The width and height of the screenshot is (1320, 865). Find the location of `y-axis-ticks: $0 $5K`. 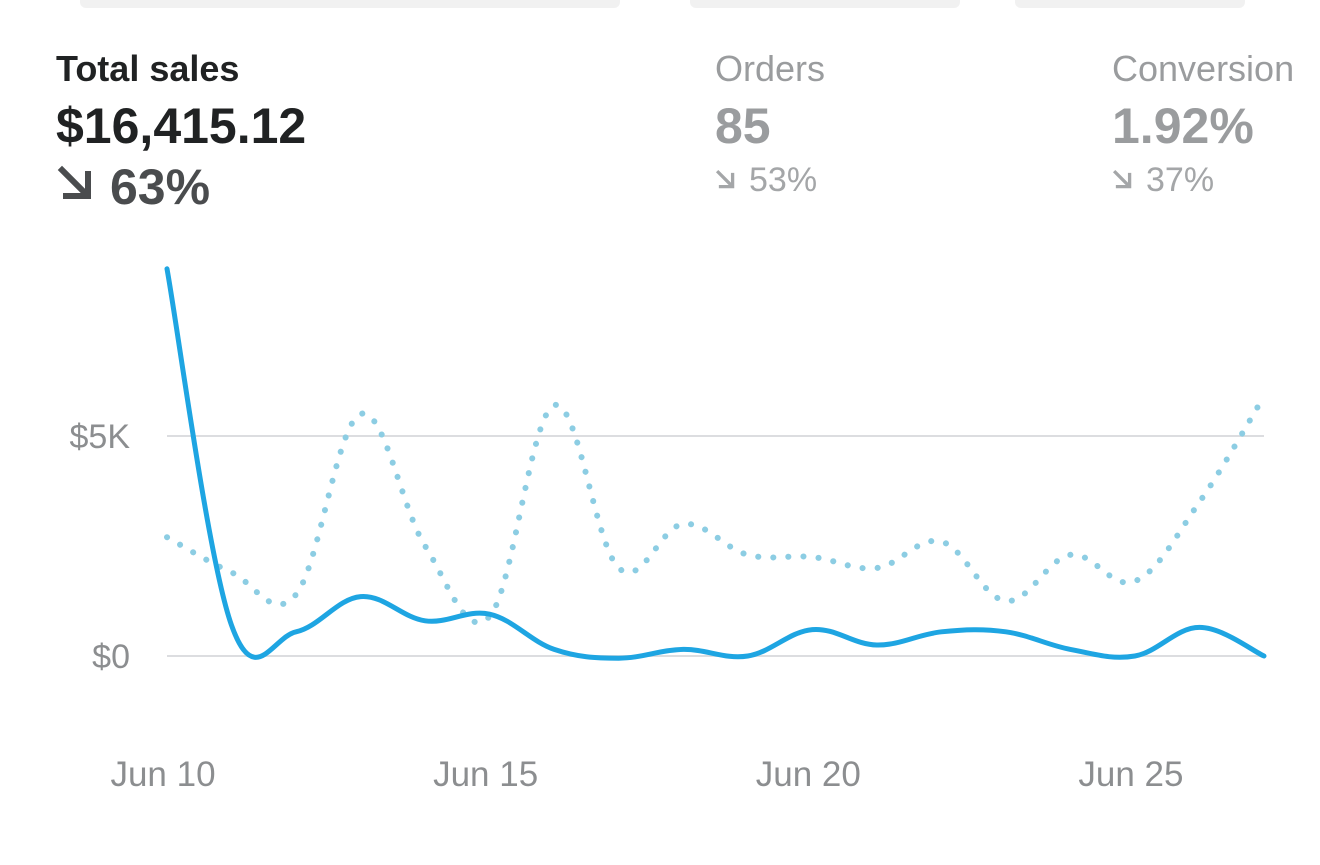

y-axis-ticks: $0 $5K is located at coordinates (100, 547).